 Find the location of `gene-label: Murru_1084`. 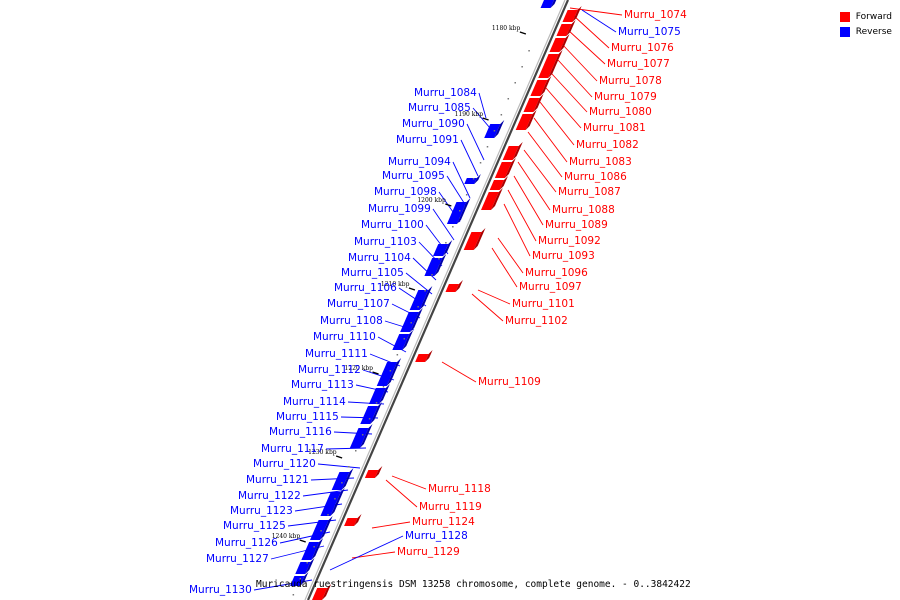

gene-label: Murru_1084 is located at coordinates (445, 93).